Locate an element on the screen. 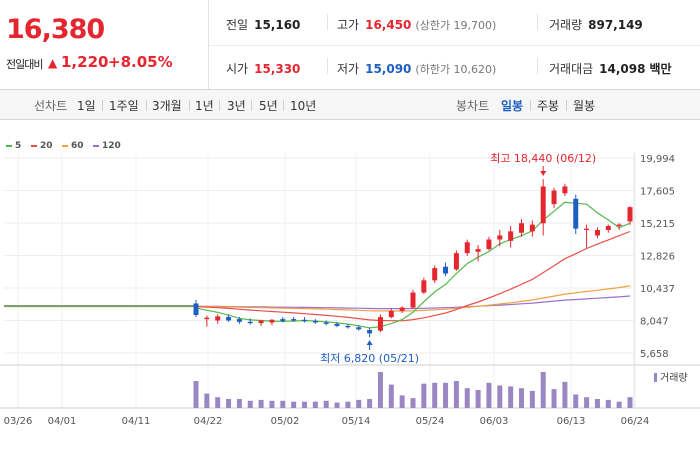 The width and height of the screenshot is (700, 450). x-tick-label: 04/22 is located at coordinates (208, 421).